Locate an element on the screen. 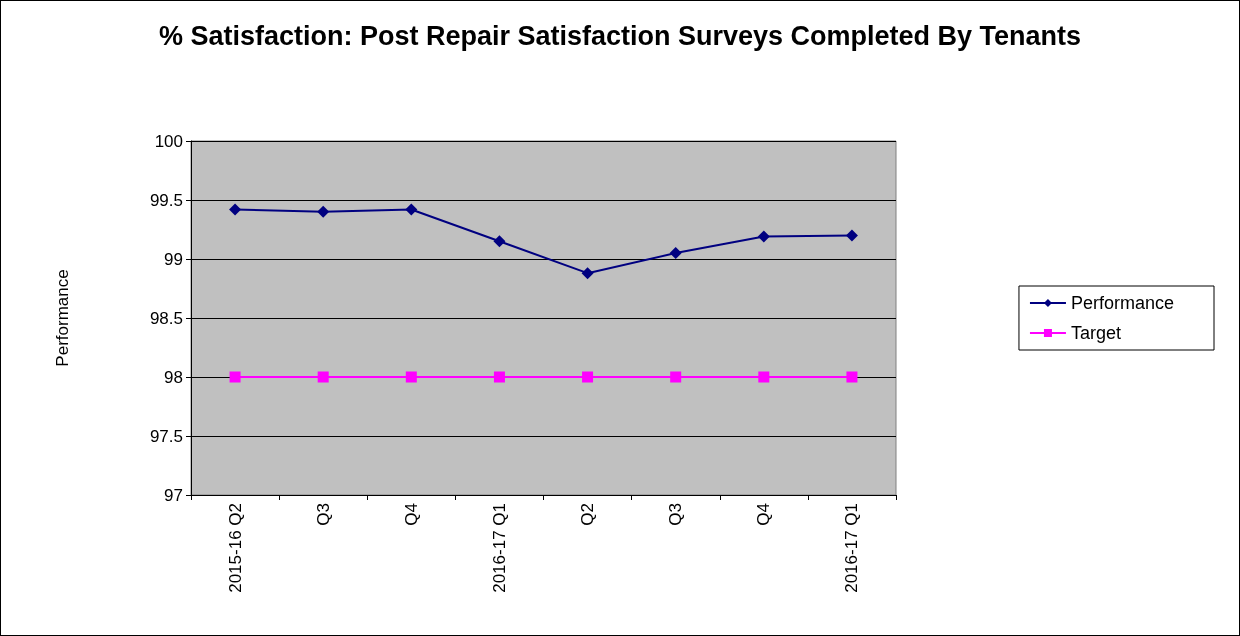 This screenshot has width=1240, height=636. y-tick-label: 99.5 is located at coordinates (166, 200).